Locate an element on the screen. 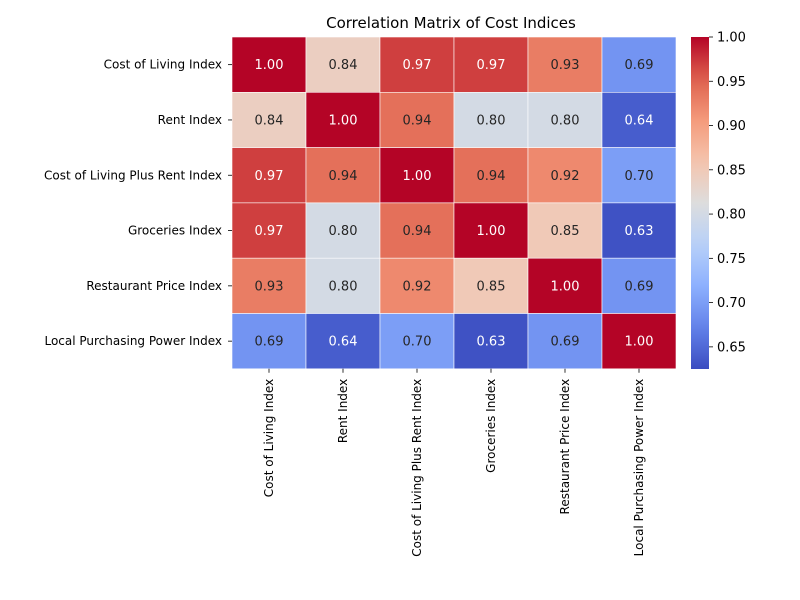 Image resolution: width=800 pixels, height=600 pixels. y-tick-label: Rent Index is located at coordinates (190, 120).